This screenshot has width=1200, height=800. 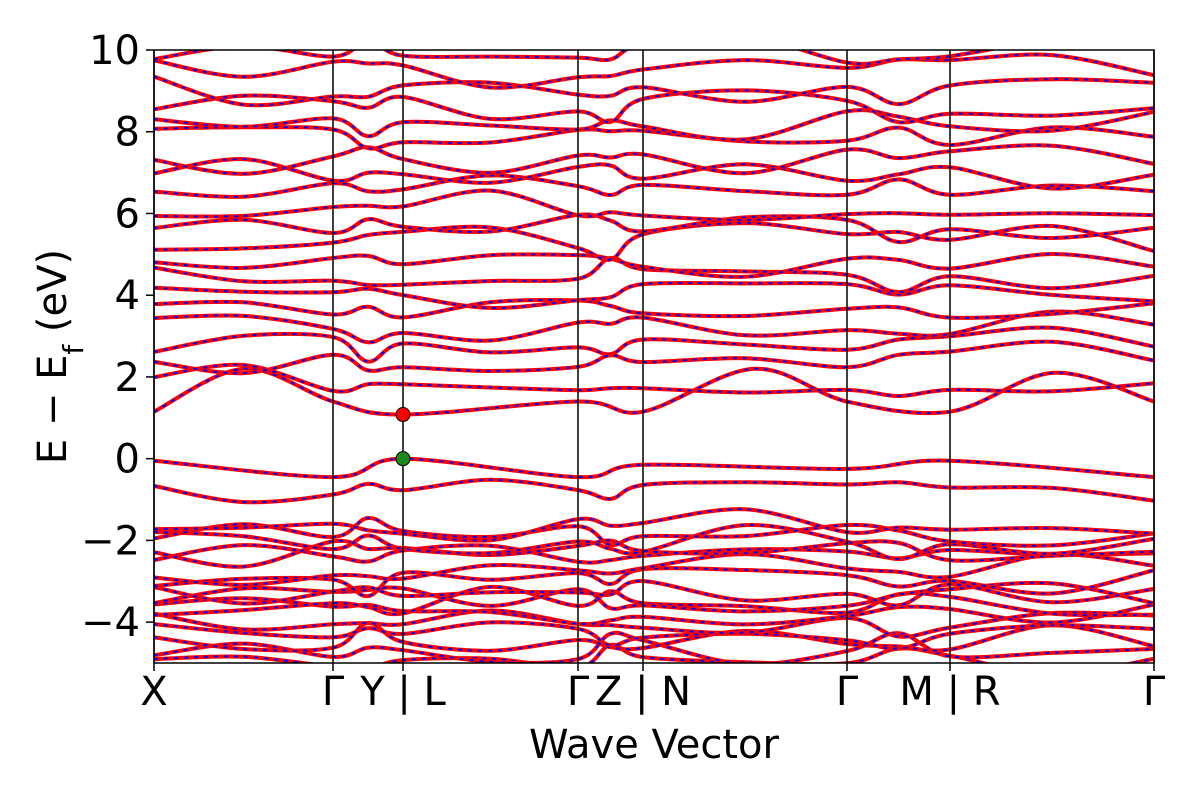 What do you see at coordinates (654, 468) in the screenshot?
I see `band-line-valence_band_top` at bounding box center [654, 468].